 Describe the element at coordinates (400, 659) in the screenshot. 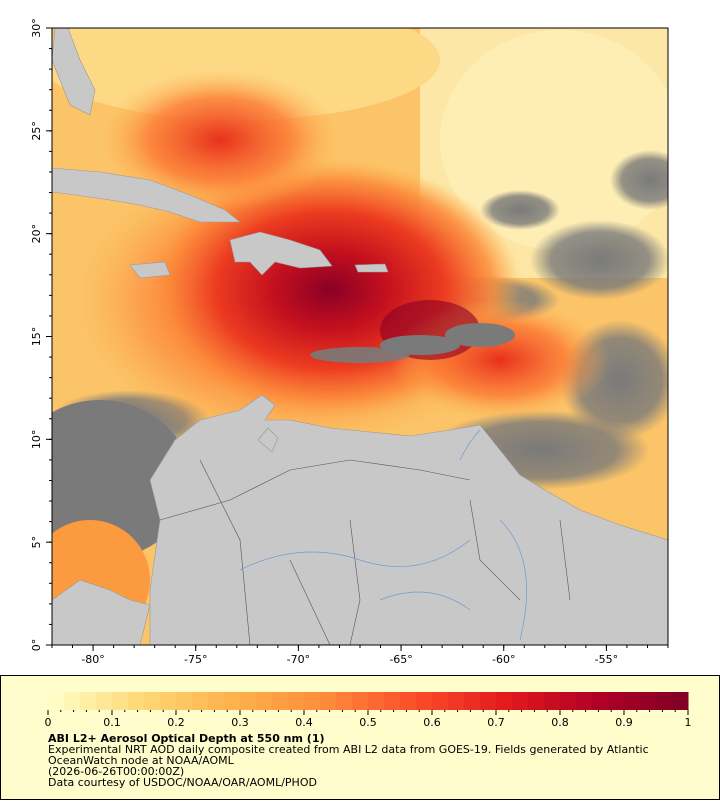

I see `x-tick-label: -65°` at that location.